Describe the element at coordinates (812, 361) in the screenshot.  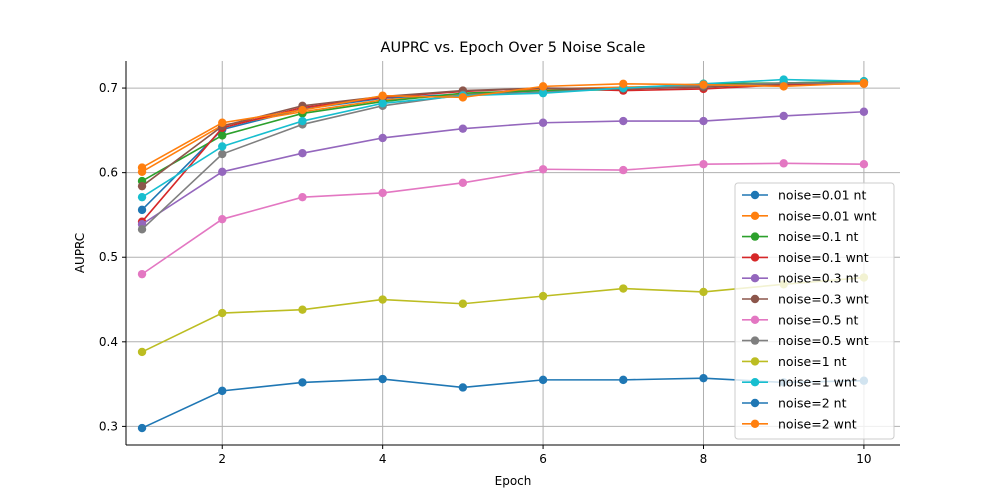
I see `legend-label: noise=1 nt` at that location.